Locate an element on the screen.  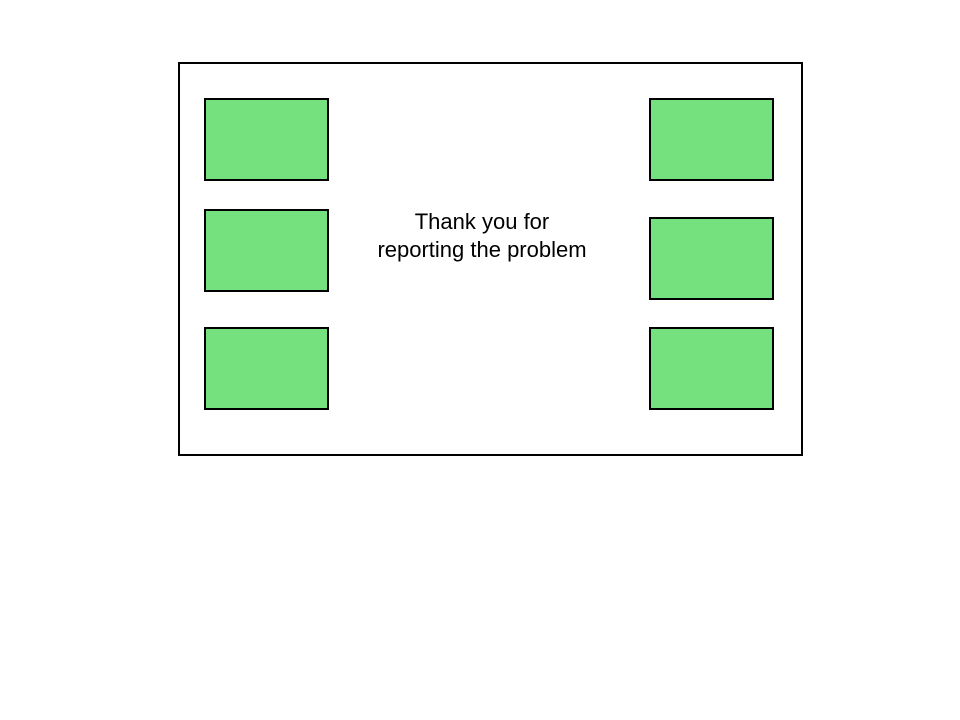
thank-you-message: Thank you for reporting the problem is located at coordinates (482, 236).